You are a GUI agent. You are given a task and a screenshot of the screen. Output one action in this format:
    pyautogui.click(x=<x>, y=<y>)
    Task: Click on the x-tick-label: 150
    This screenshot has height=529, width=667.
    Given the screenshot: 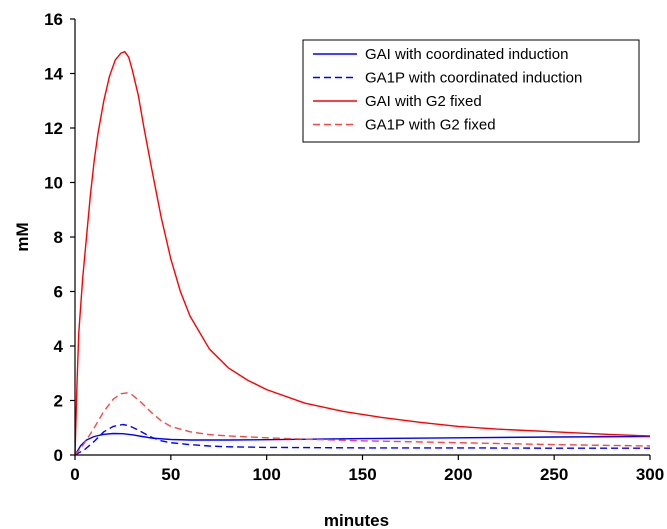 What is the action you would take?
    pyautogui.click(x=362, y=474)
    